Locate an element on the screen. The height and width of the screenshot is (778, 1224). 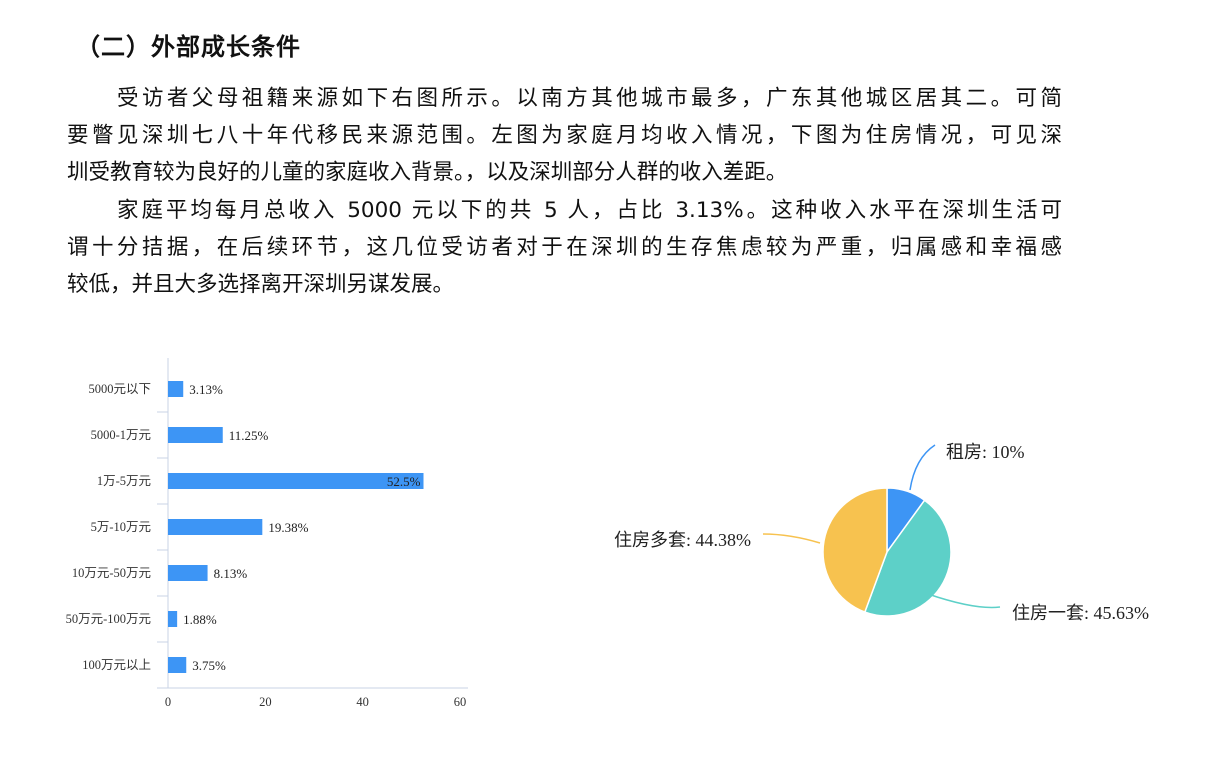
data-label: 3.75% is located at coordinates (209, 665).